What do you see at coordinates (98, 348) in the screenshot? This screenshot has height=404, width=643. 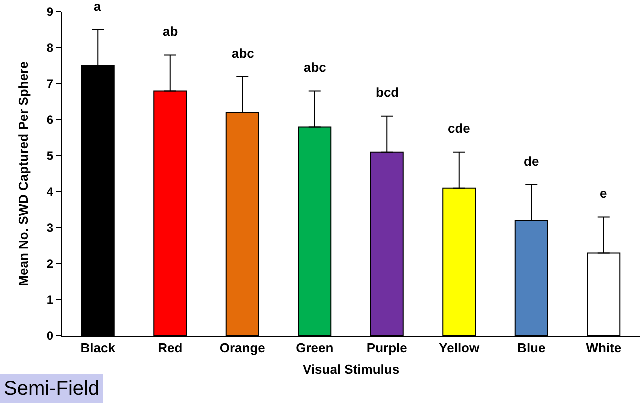 I see `x-tick-label: Black` at bounding box center [98, 348].